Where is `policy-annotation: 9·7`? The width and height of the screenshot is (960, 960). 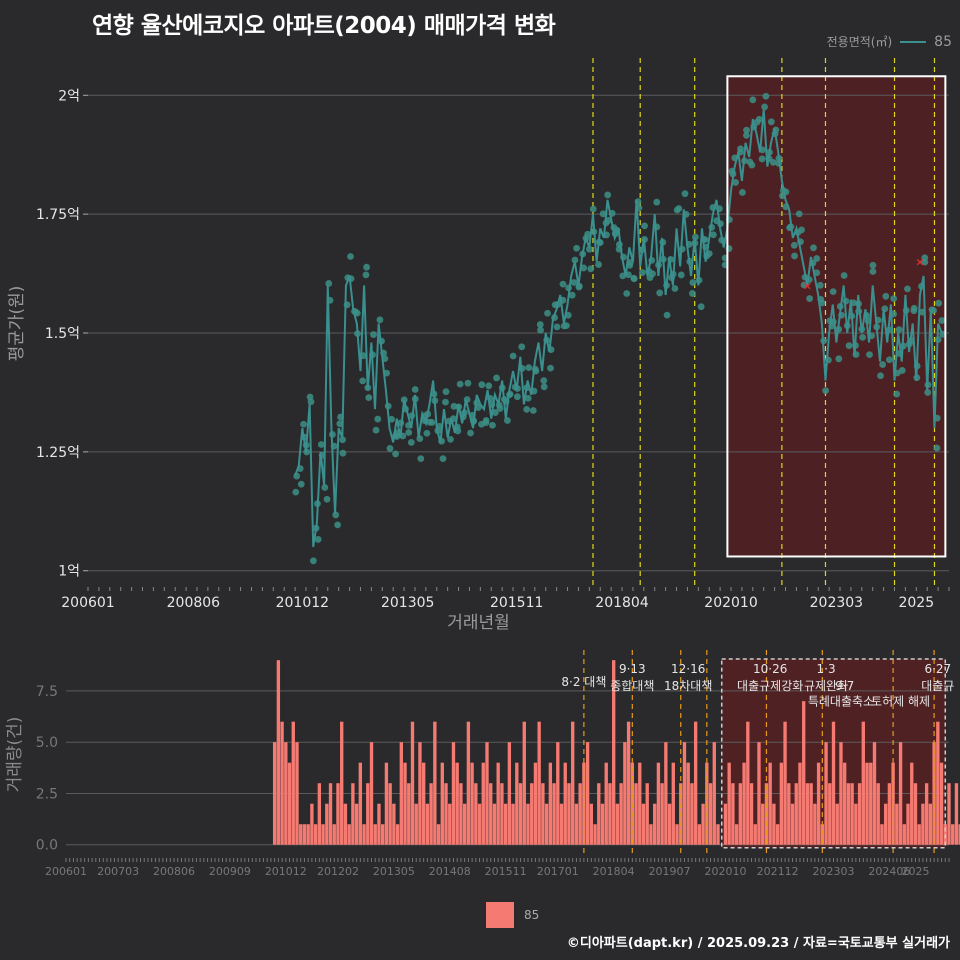 policy-annotation: 9·7 is located at coordinates (844, 686).